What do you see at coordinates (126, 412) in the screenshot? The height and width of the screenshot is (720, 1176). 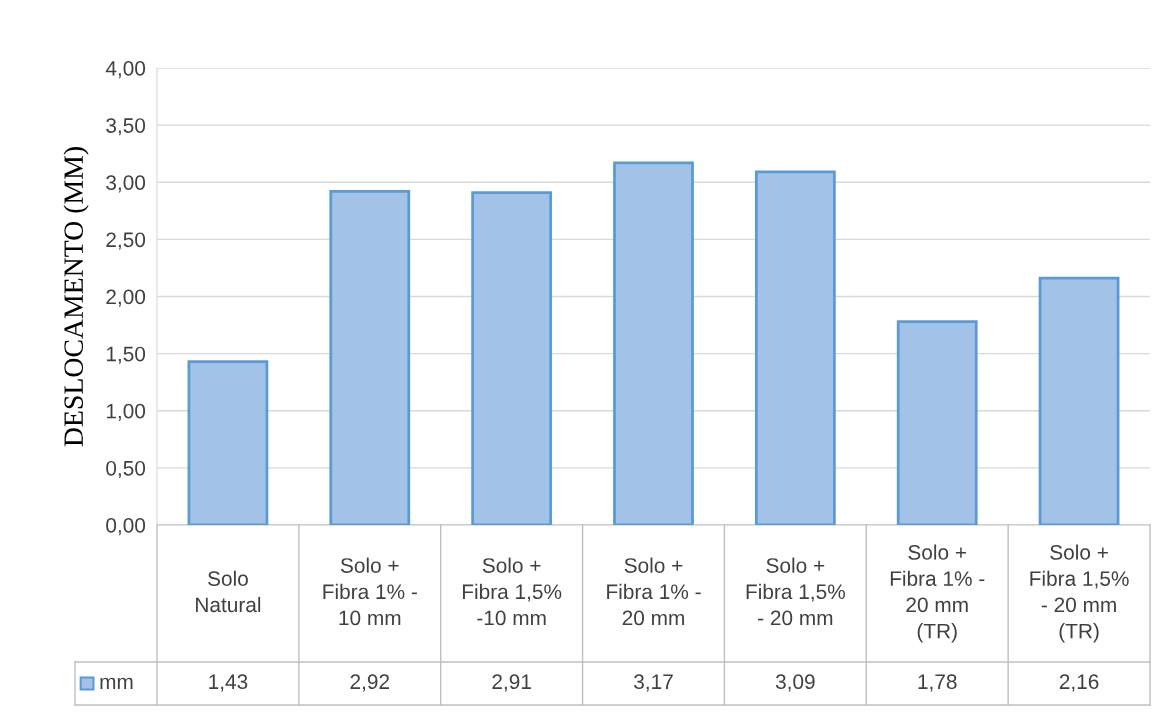 I see `y-tick-label: 1,00` at bounding box center [126, 412].